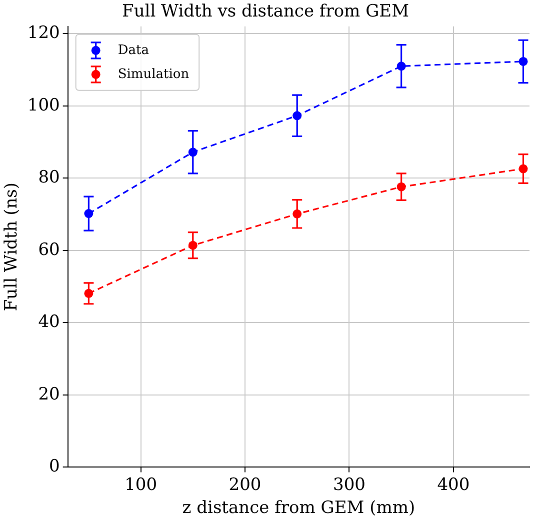 The height and width of the screenshot is (519, 534). Describe the element at coordinates (49, 250) in the screenshot. I see `y-tick-label: 60` at that location.